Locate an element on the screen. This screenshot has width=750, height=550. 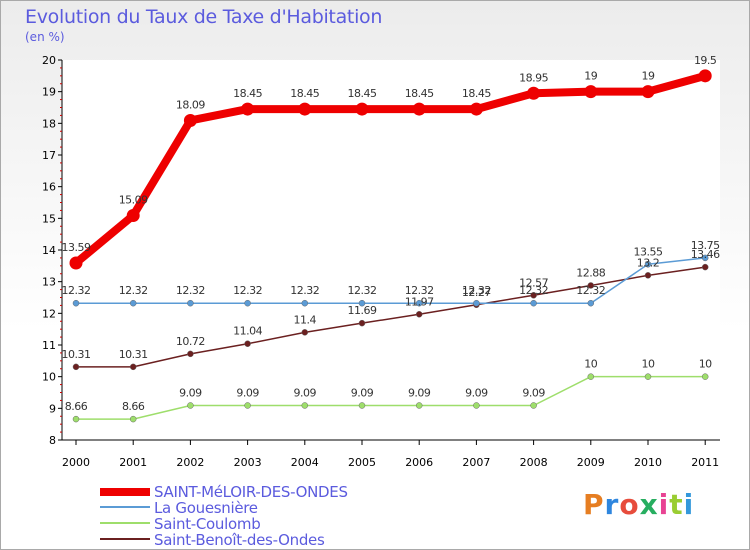
data-label-3: 12.27 is located at coordinates (476, 292).